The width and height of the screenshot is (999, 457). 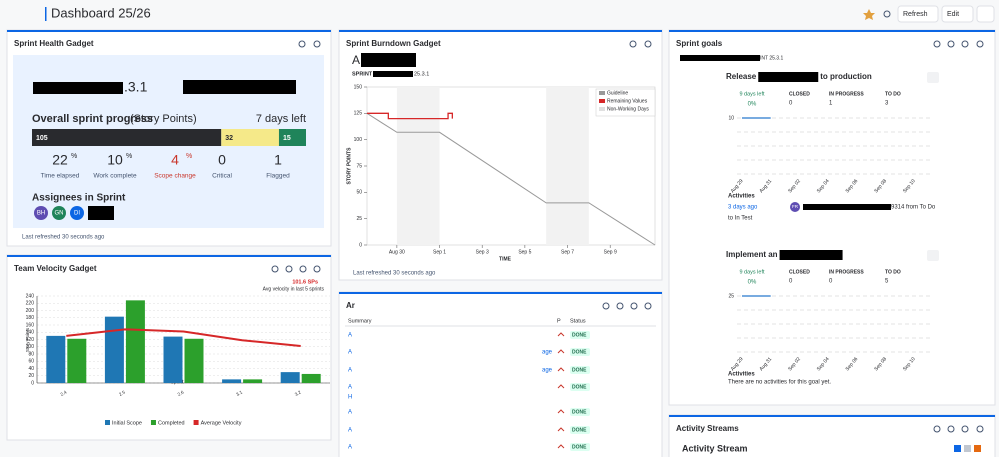 What do you see at coordinates (799, 272) in the screenshot?
I see `column-label: CLOSED` at bounding box center [799, 272].